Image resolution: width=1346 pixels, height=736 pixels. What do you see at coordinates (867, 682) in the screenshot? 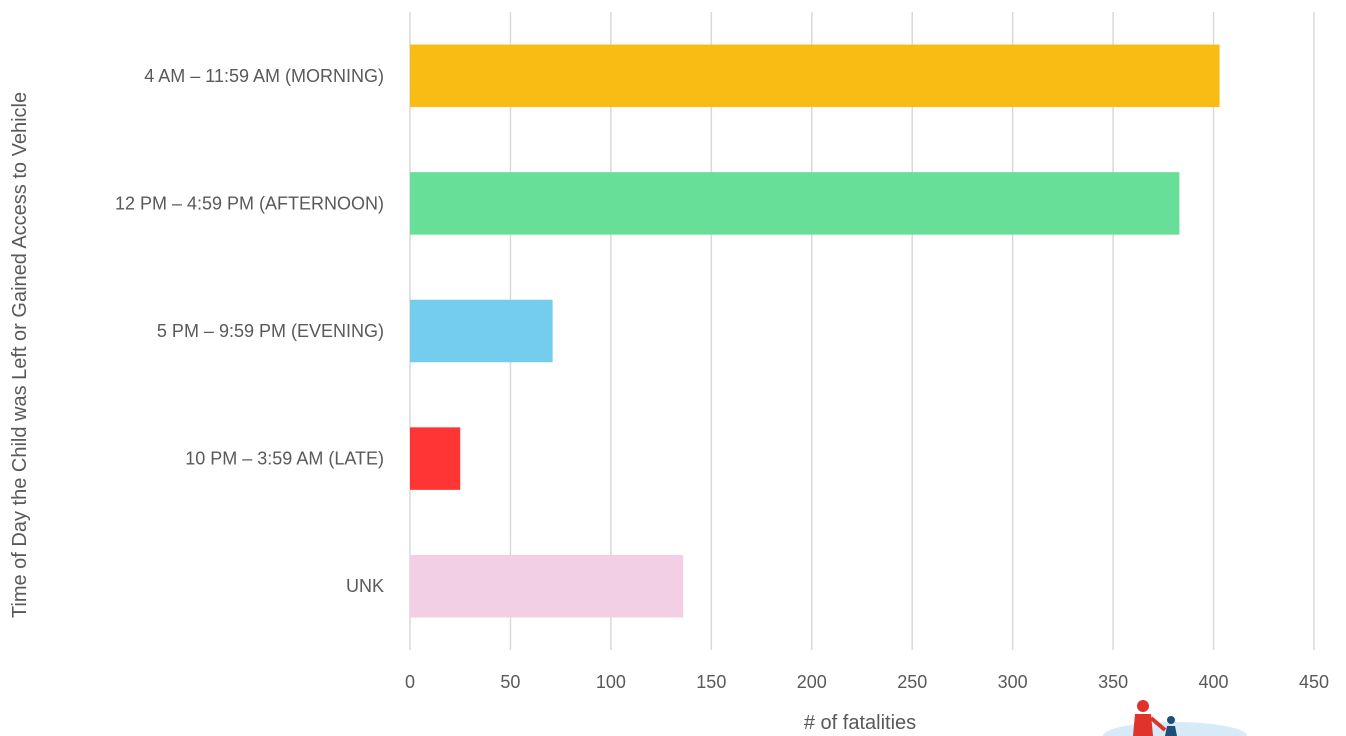
I see `x-tick-labels: 0 50 100 150 200 250 300 350 400 450` at bounding box center [867, 682].